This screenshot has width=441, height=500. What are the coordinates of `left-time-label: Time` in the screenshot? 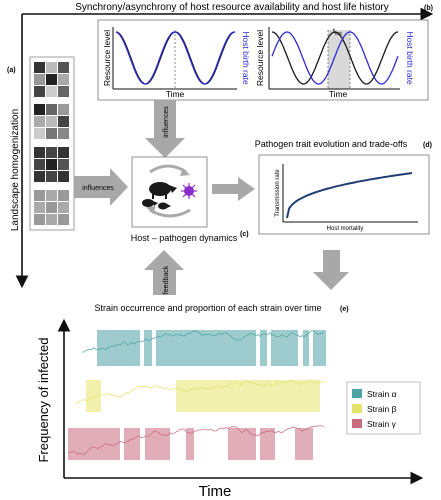 It's located at (175, 94).